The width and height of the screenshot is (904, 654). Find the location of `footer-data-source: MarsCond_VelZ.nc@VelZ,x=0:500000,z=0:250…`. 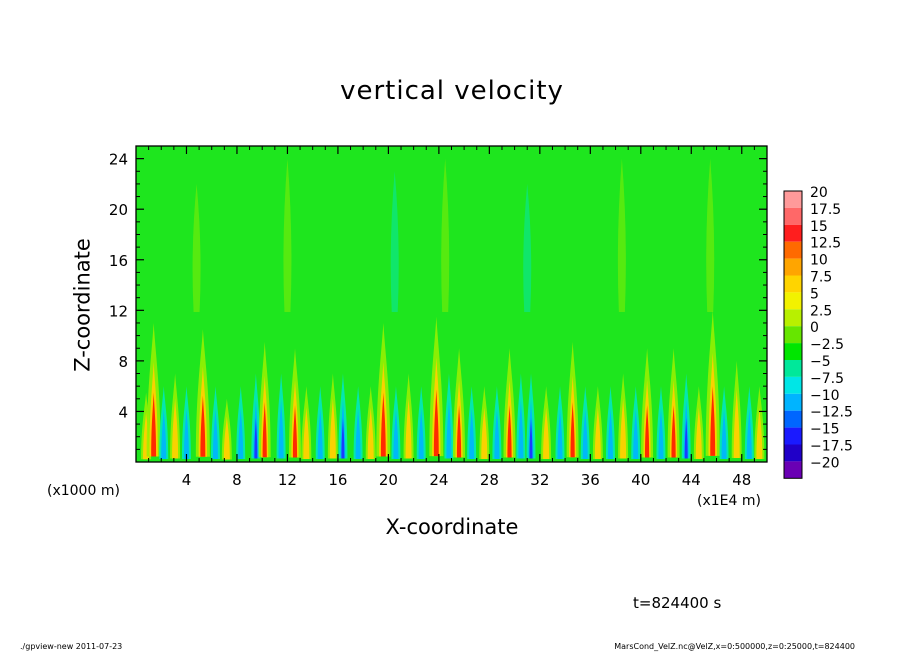

footer-data-source: MarsCond_VelZ.nc@VelZ,x=0:500000,z=0:250… is located at coordinates (734, 646).